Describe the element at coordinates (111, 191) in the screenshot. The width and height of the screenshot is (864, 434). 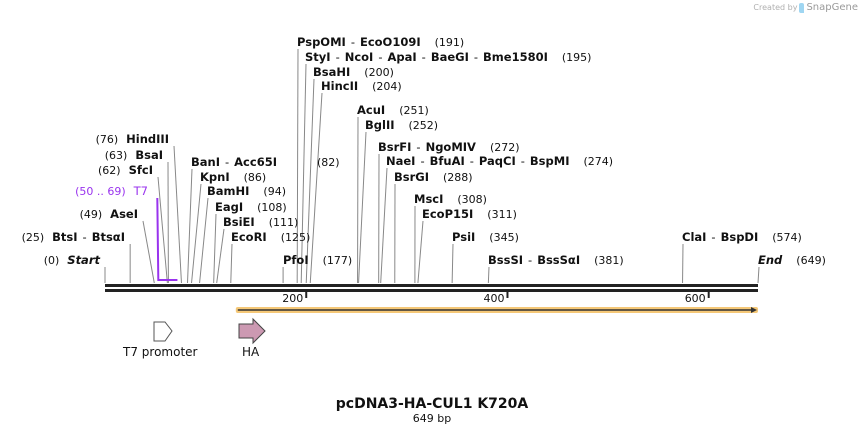
I see `primer-label-t7: (50 .. 69) T7` at that location.